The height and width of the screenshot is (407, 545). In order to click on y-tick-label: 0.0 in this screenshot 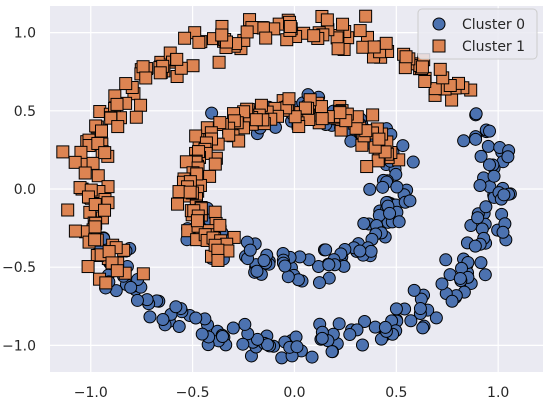, I will do `click(25, 190)`.